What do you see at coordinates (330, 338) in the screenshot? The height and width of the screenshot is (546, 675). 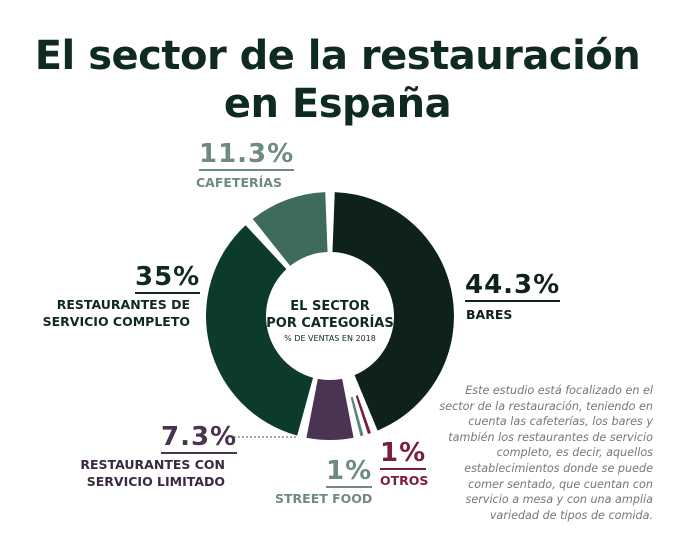 I see `center-subtitle: % DE VENTAS EN 2018` at bounding box center [330, 338].